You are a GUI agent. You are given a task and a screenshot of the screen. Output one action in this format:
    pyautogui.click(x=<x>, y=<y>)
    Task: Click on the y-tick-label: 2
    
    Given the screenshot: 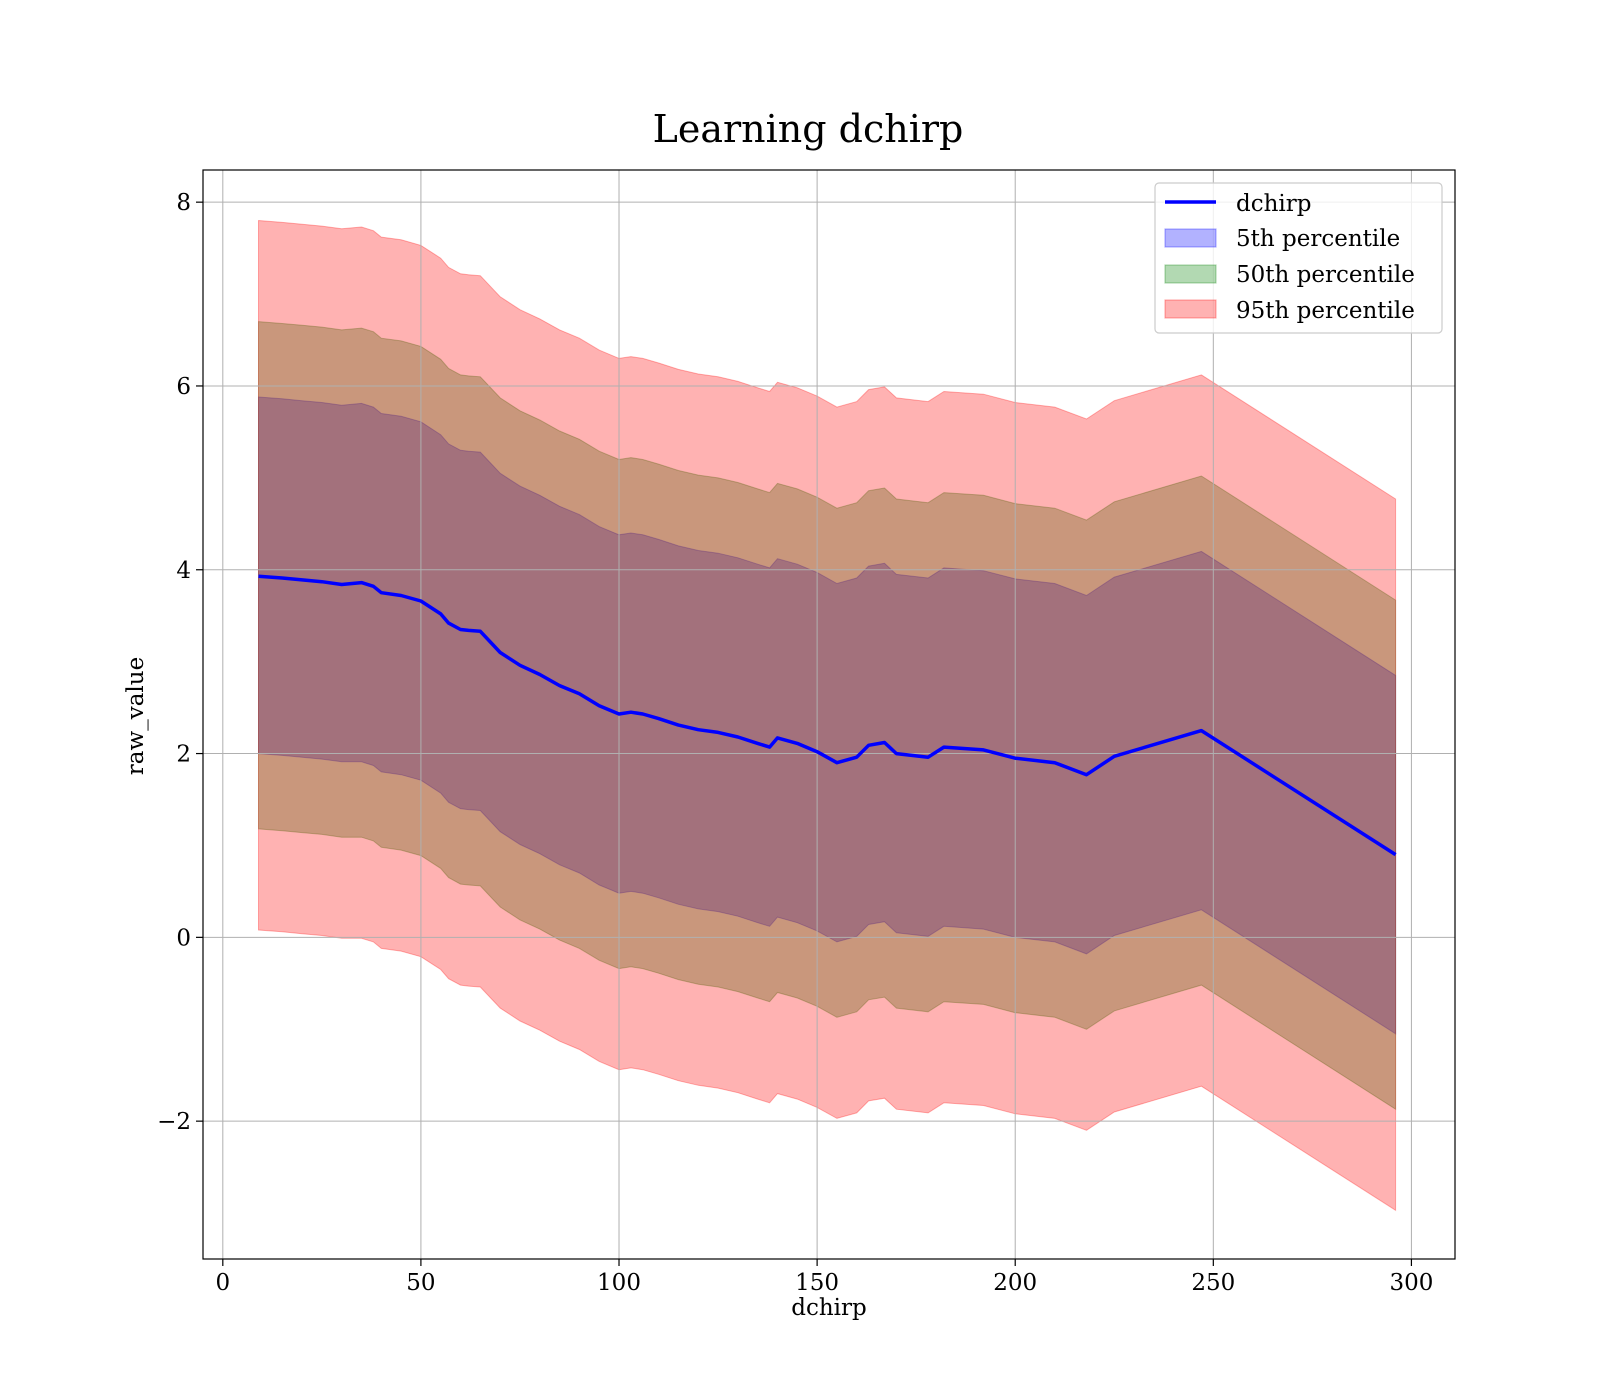 What is the action you would take?
    pyautogui.click(x=183, y=755)
    